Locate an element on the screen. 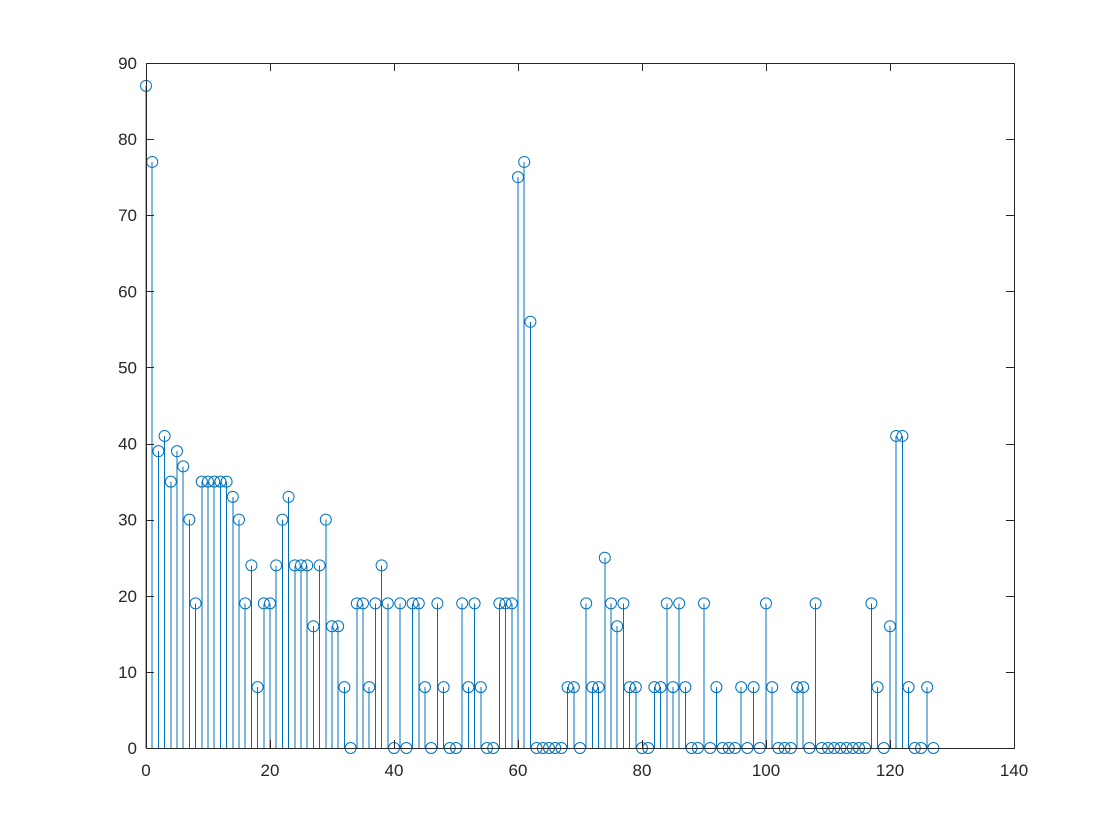 This screenshot has height=840, width=1120. y-tick-label: 60 is located at coordinates (127, 291).